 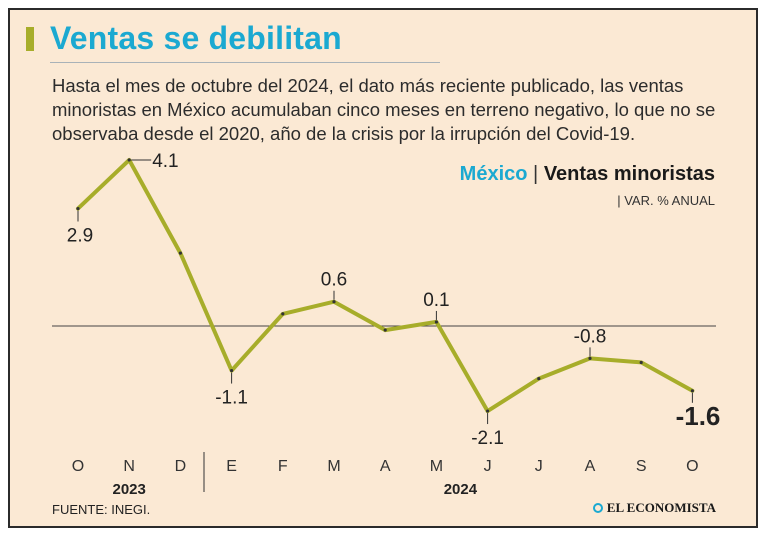 I want to click on data-label: 0.1, so click(x=436, y=300).